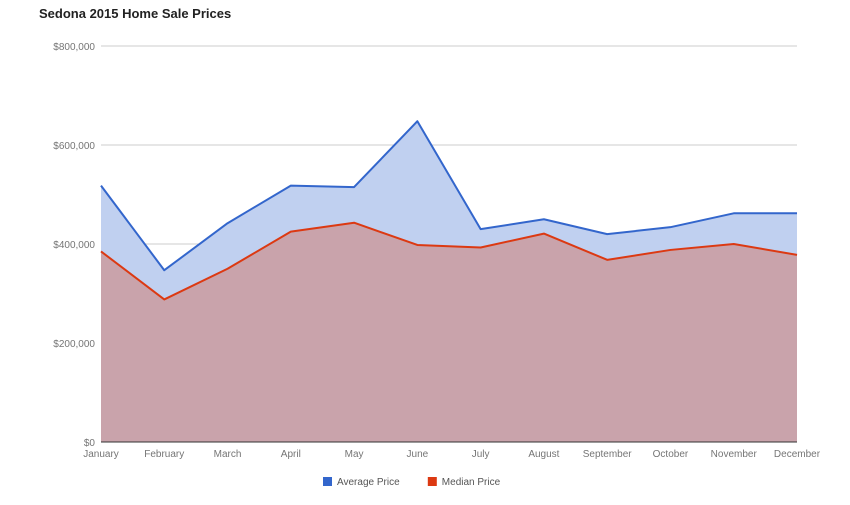 Image resolution: width=850 pixels, height=505 pixels. What do you see at coordinates (354, 454) in the screenshot?
I see `x-tick-label: May` at bounding box center [354, 454].